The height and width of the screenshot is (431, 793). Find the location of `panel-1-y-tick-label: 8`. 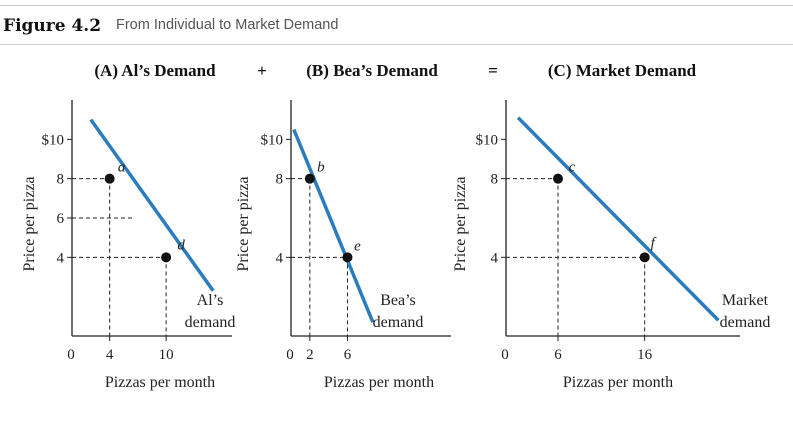

panel-1-y-tick-label: 8 is located at coordinates (61, 180).